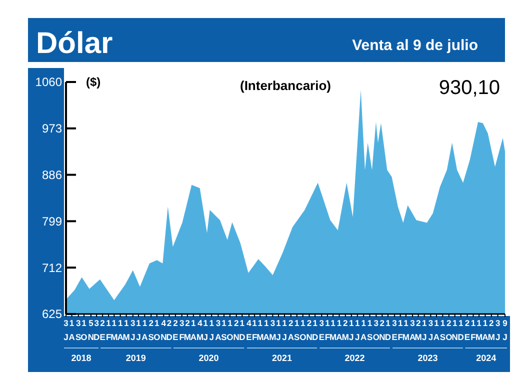  Describe the element at coordinates (200, 330) in the screenshot. I see `x-tick-label: 4 M` at that location.